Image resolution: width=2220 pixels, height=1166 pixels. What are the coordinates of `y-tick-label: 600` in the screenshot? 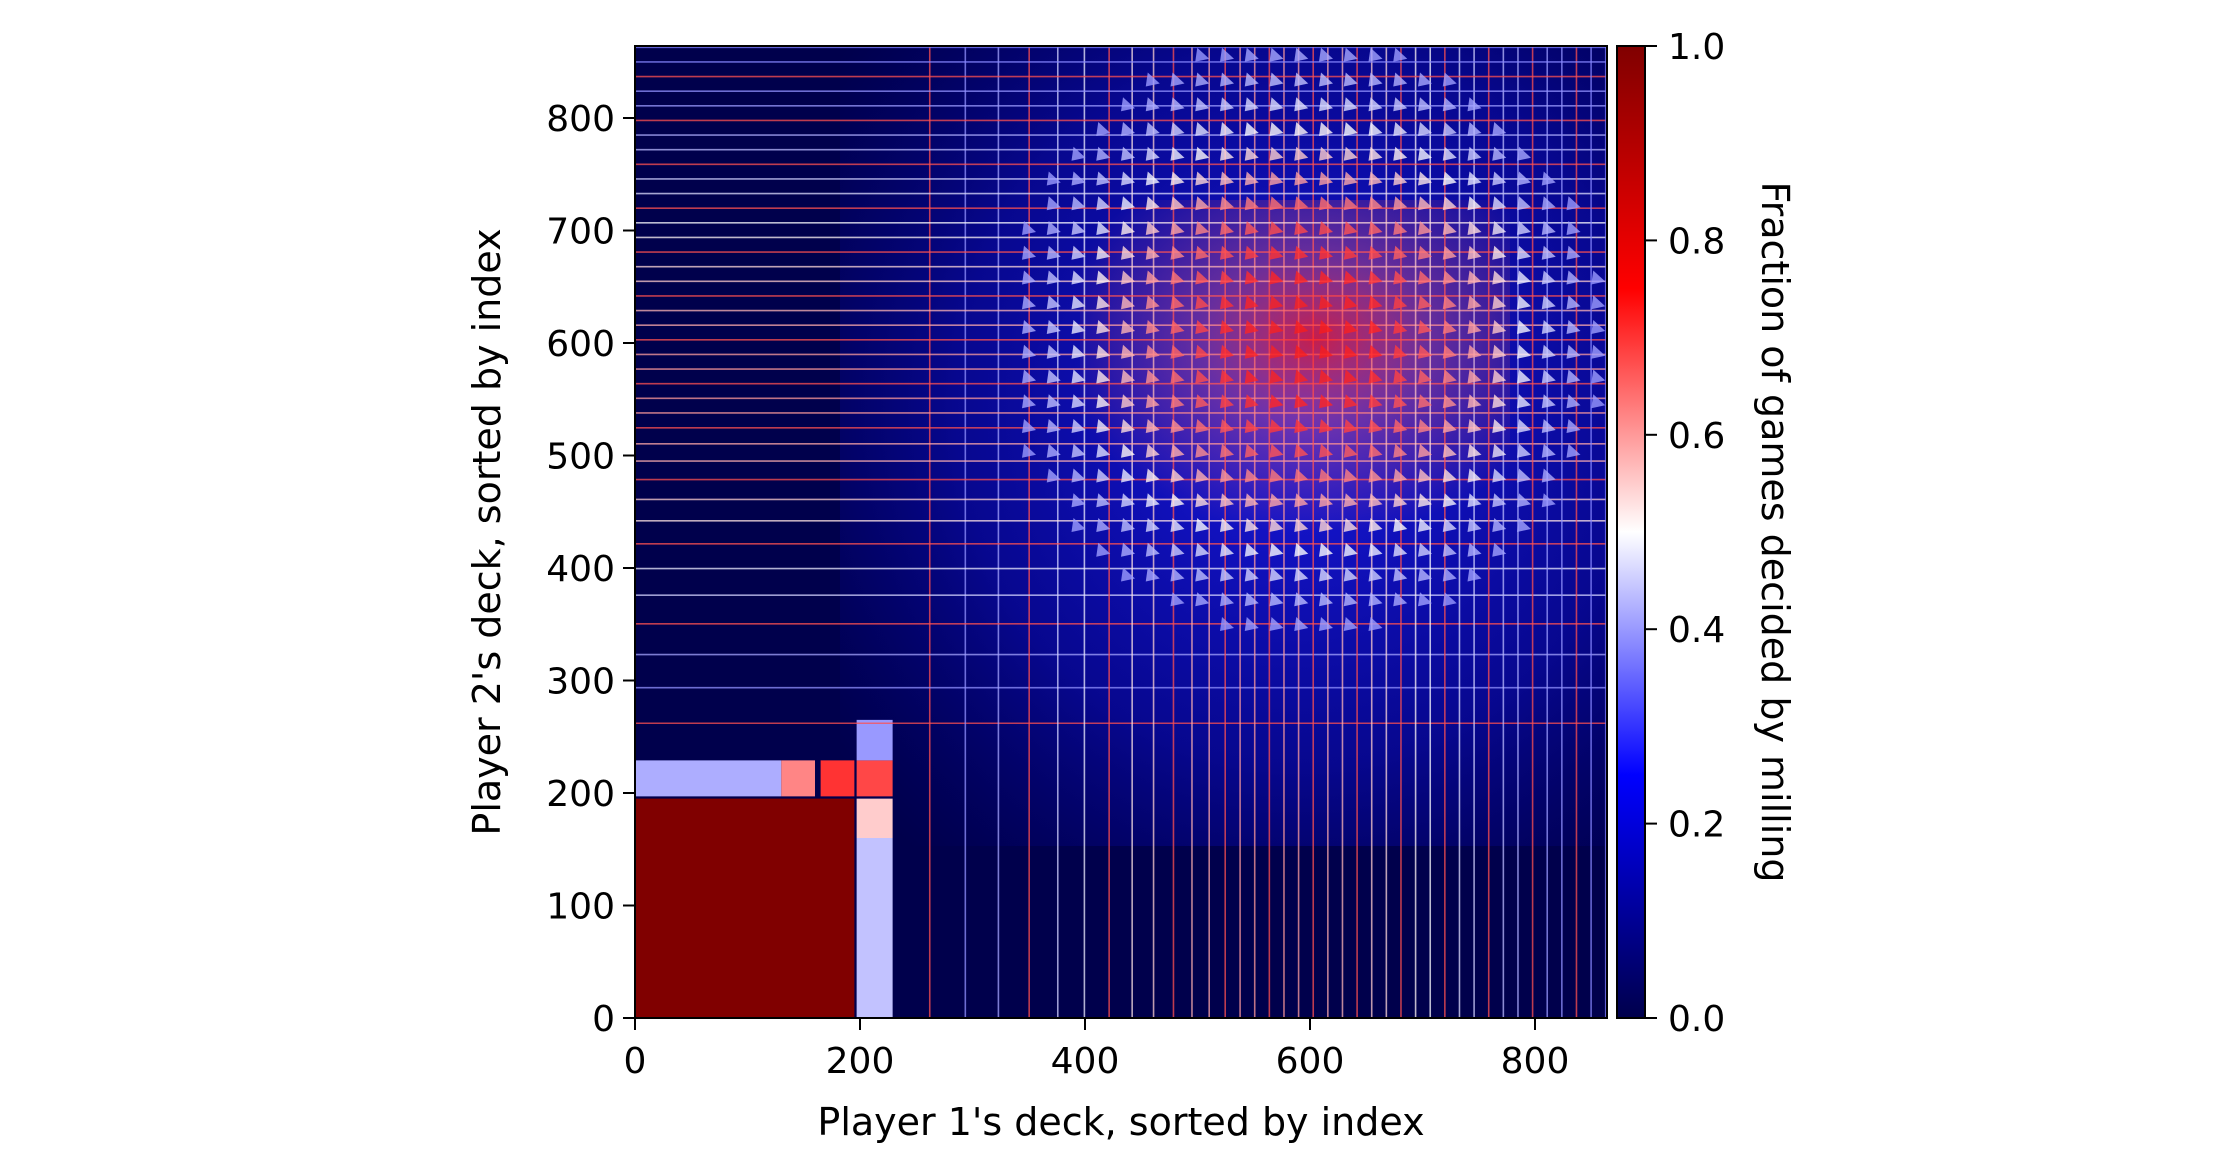 It's located at (580, 344).